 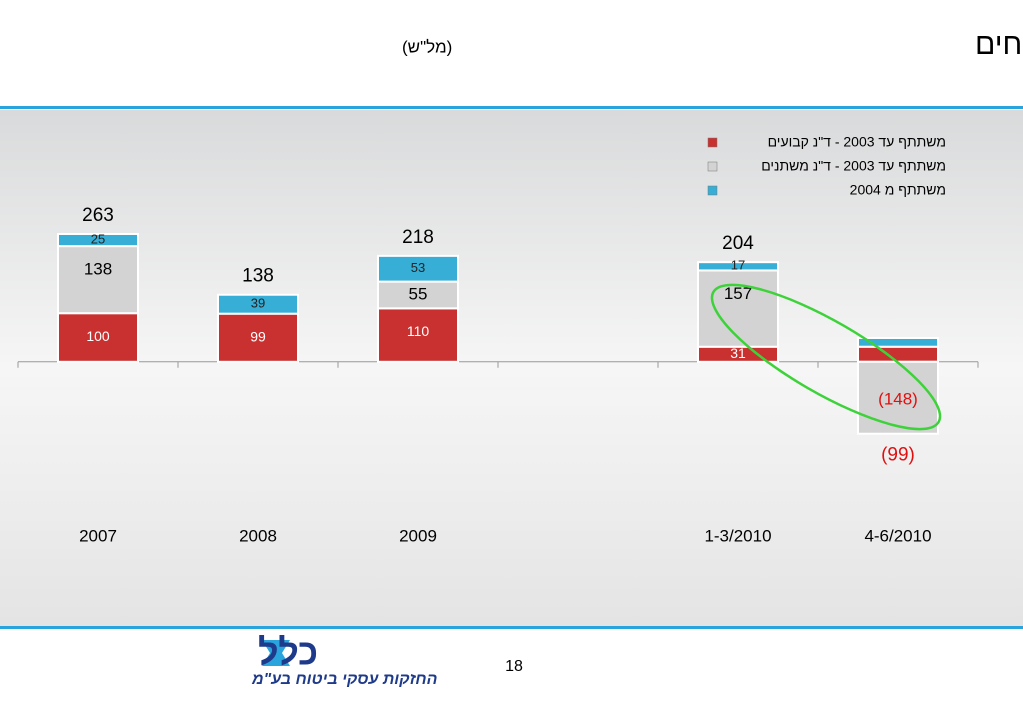 I want to click on value-label: 39, so click(x=258, y=303).